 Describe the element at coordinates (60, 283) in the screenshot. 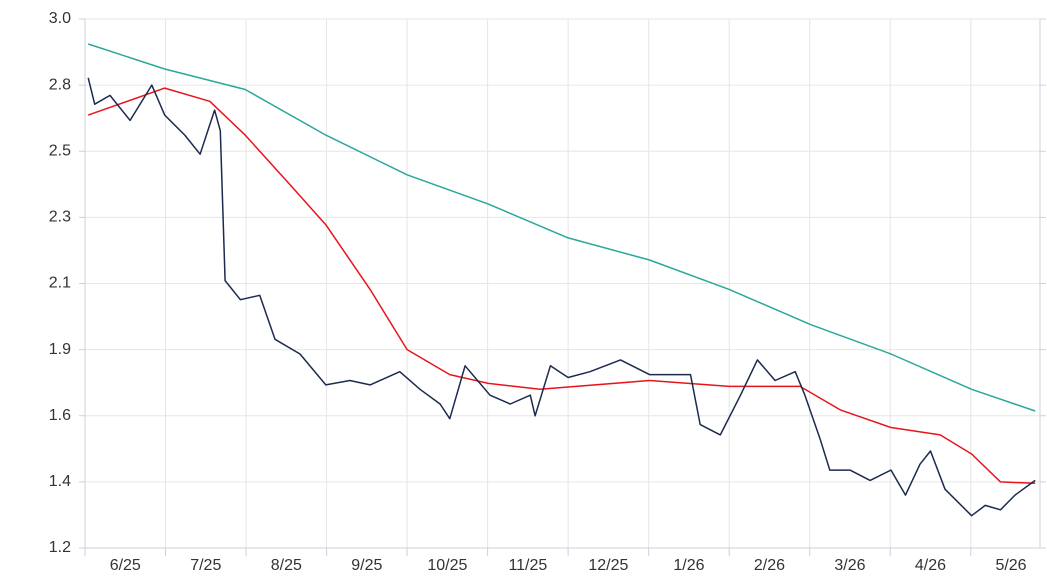

I see `y-tick-label: 2.1` at that location.